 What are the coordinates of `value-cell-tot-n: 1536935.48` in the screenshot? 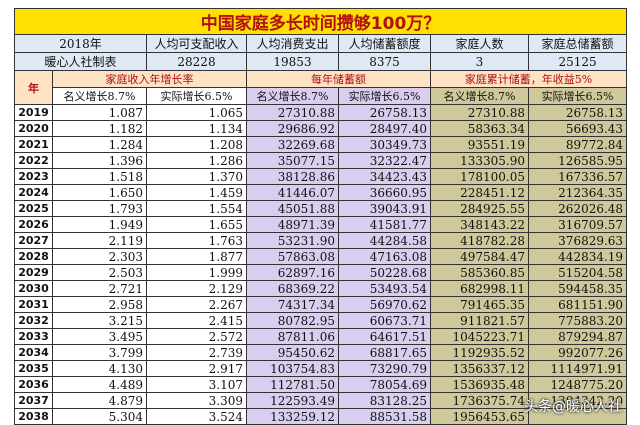 It's located at (479, 384).